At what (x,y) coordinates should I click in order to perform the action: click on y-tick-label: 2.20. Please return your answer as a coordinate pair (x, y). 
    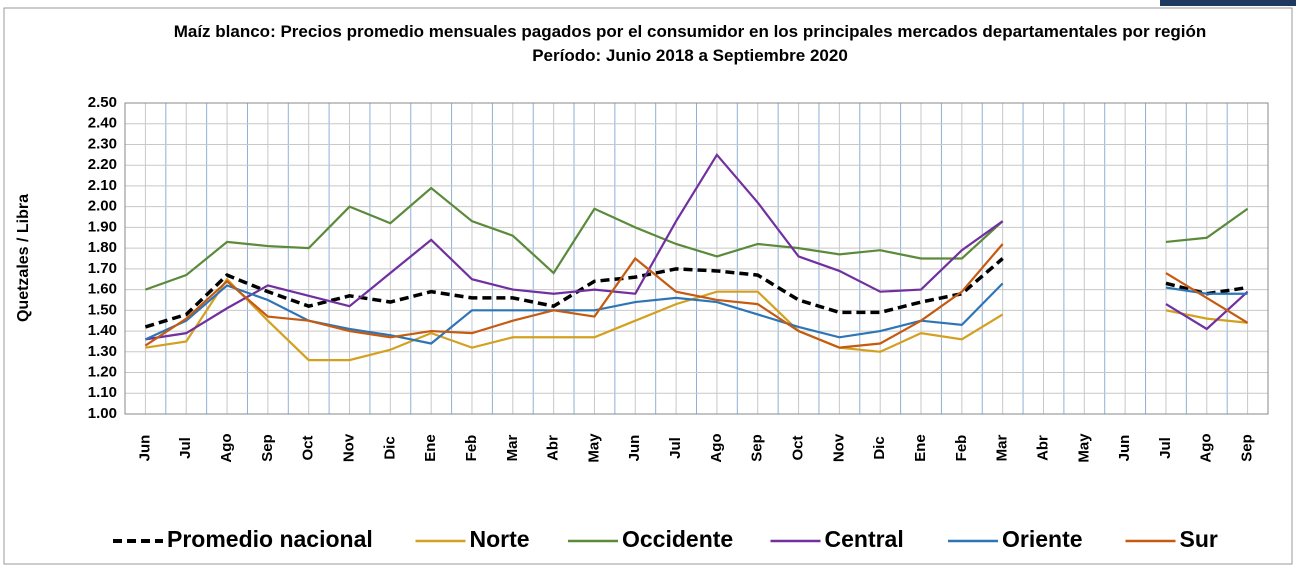
    Looking at the image, I should click on (102, 164).